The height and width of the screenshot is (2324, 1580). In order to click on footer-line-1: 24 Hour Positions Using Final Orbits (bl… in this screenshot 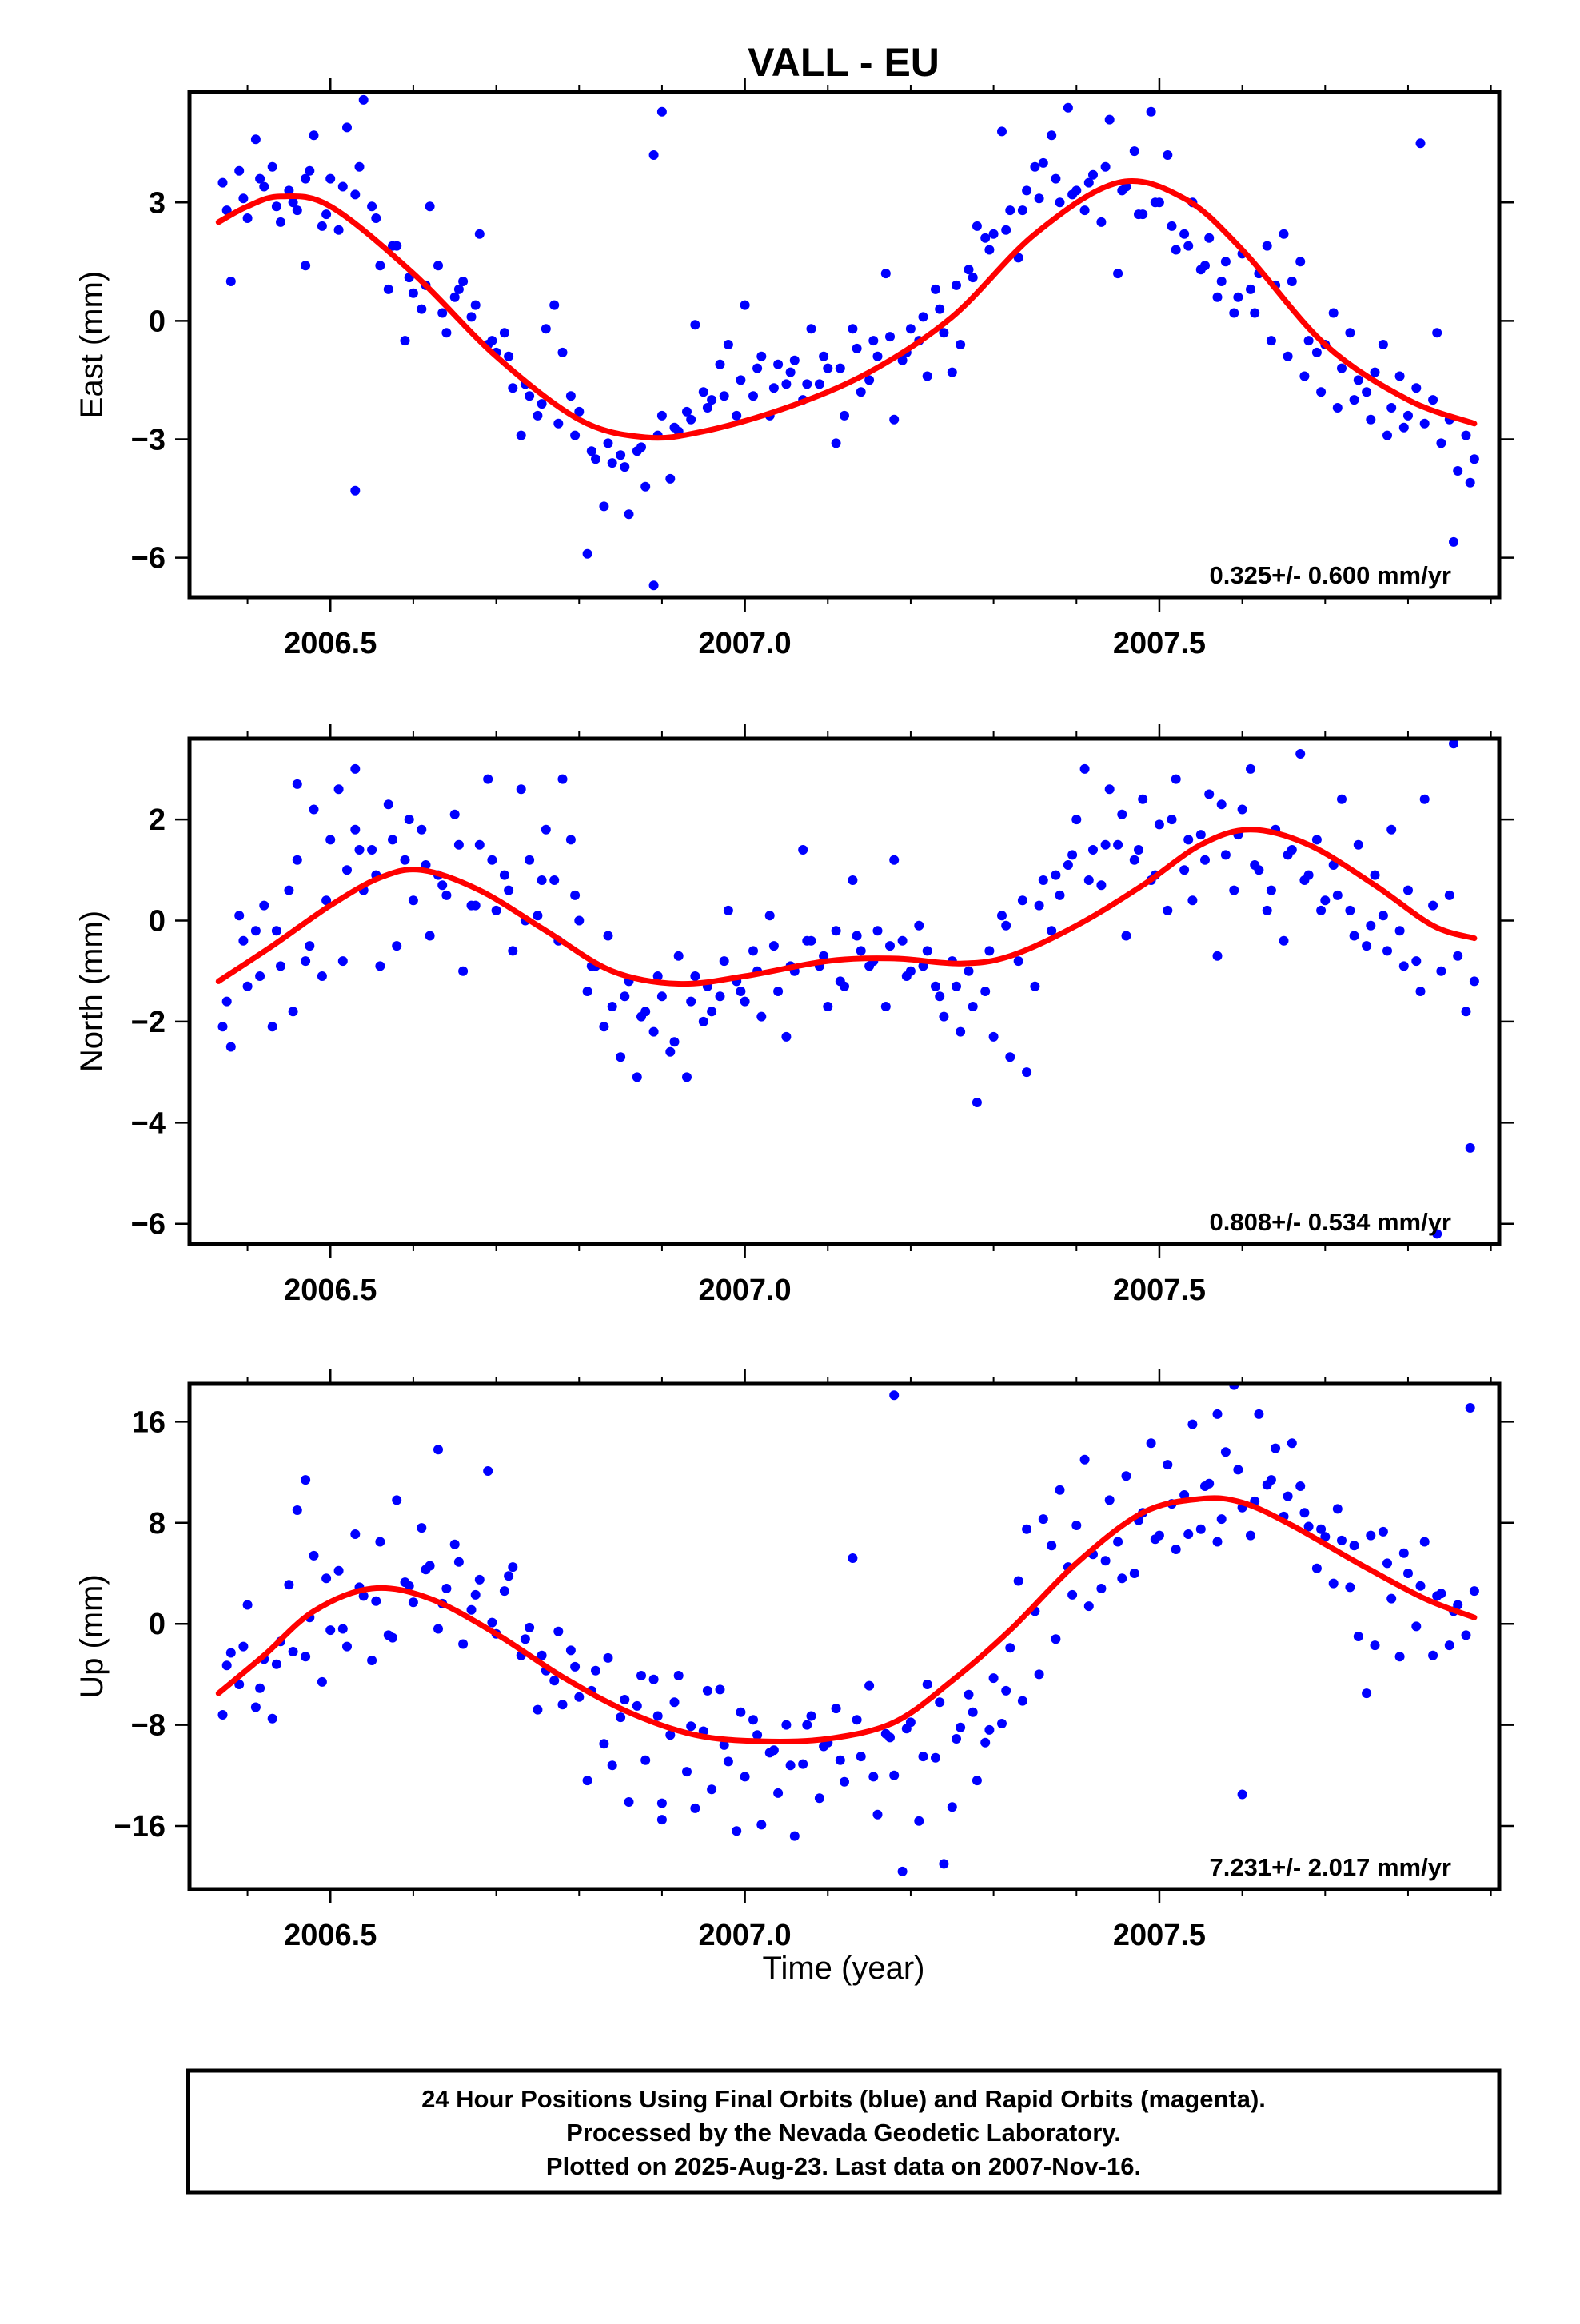, I will do `click(843, 2099)`.